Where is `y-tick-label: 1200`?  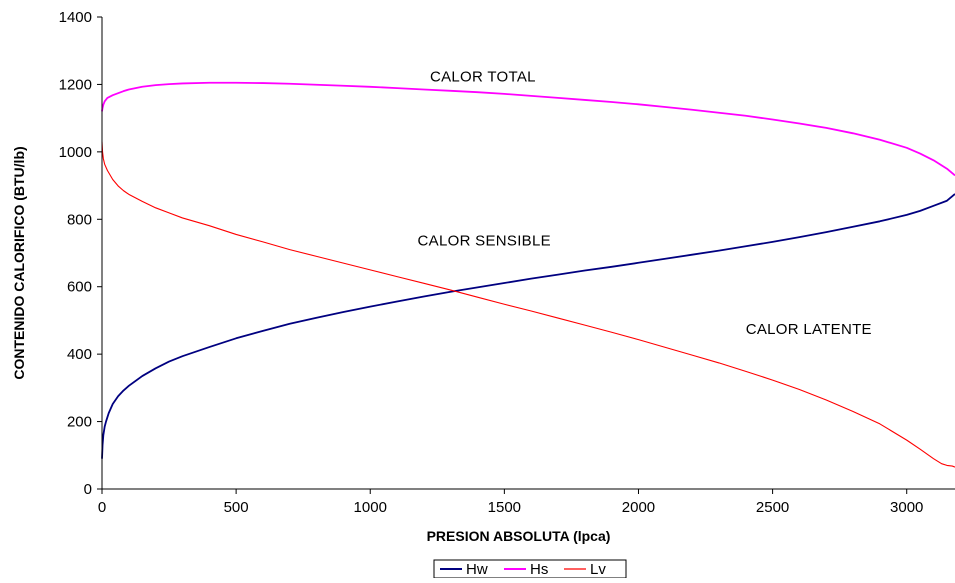
y-tick-label: 1200 is located at coordinates (75, 84).